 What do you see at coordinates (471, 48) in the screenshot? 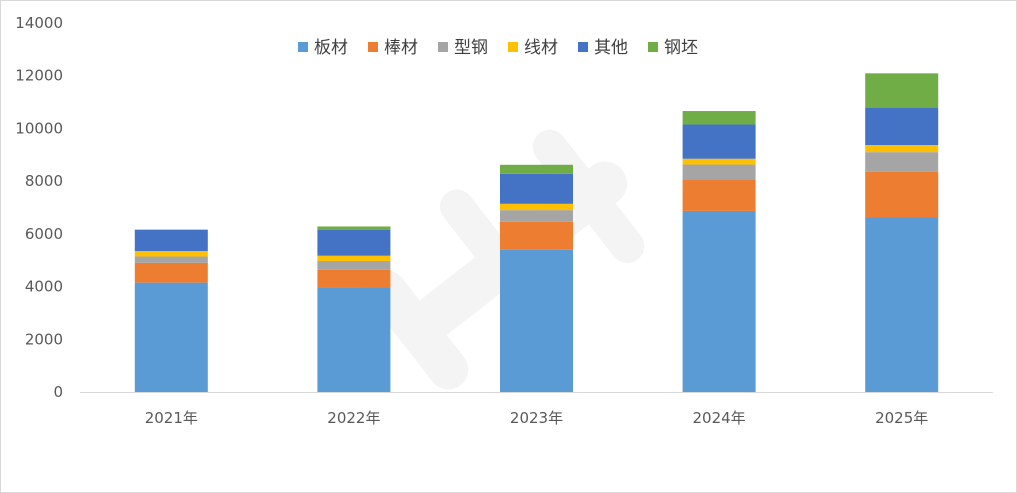
I see `legend-label: 型钢` at bounding box center [471, 48].